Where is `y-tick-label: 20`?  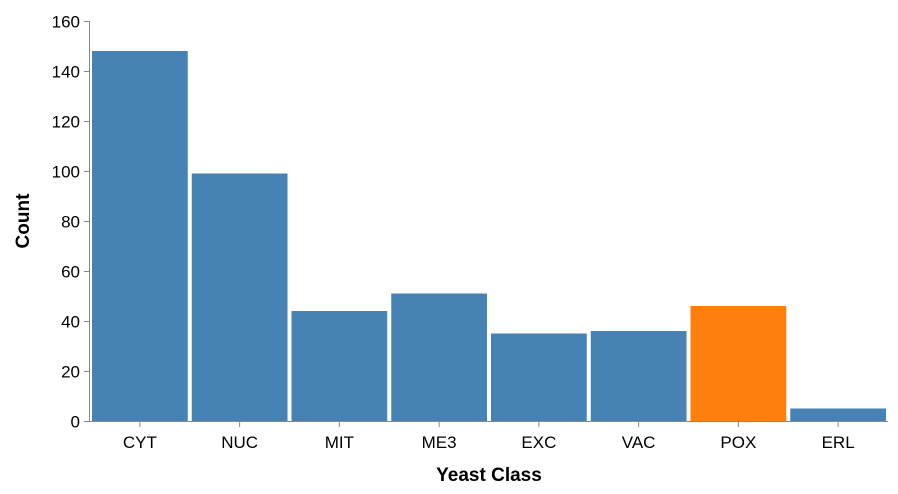
y-tick-label: 20 is located at coordinates (70, 372).